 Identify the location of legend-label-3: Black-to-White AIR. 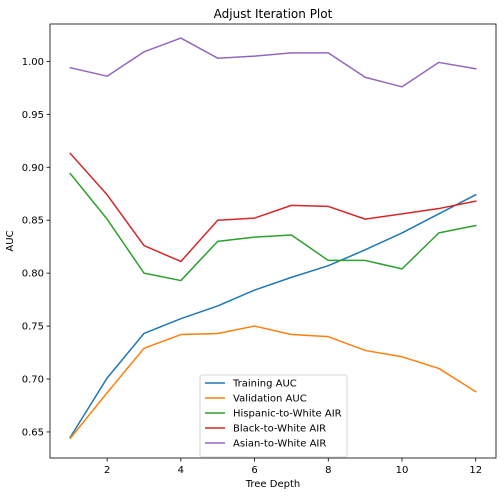
(279, 429).